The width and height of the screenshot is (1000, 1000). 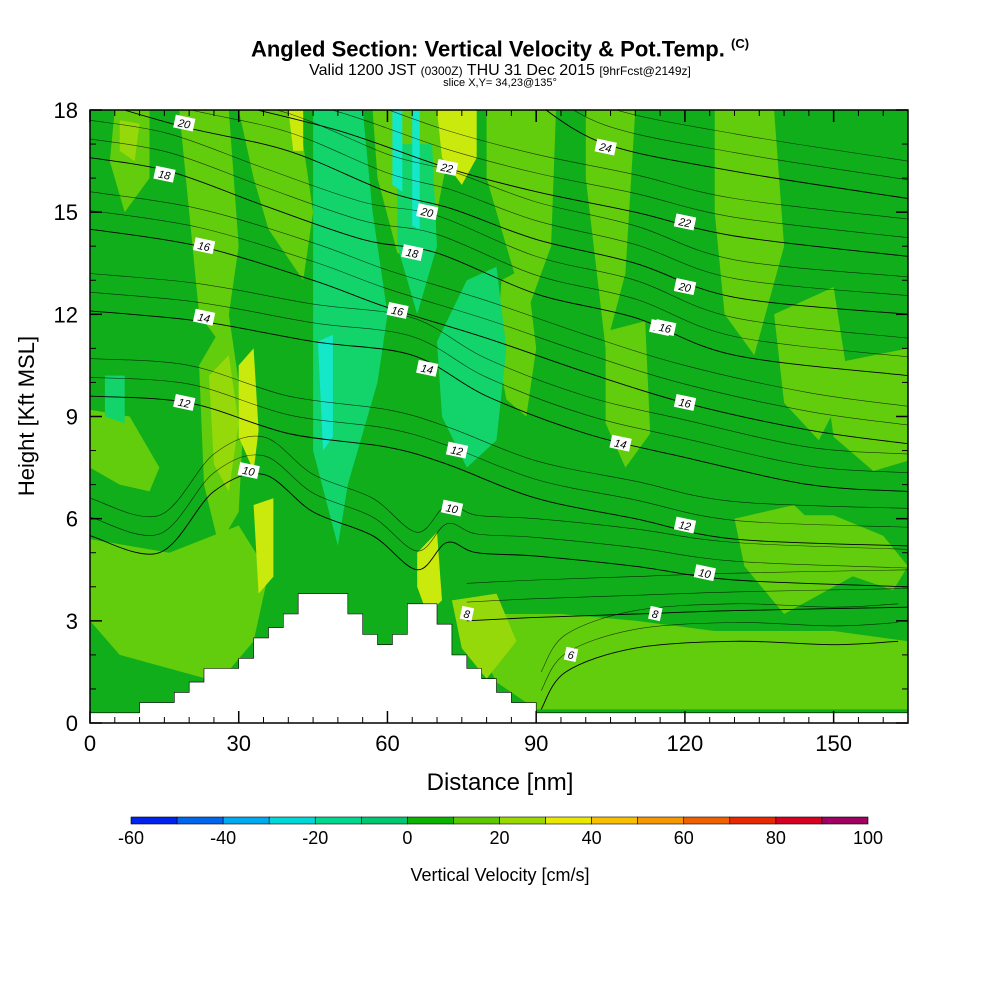 What do you see at coordinates (72, 519) in the screenshot?
I see `y-tick-label: 6` at bounding box center [72, 519].